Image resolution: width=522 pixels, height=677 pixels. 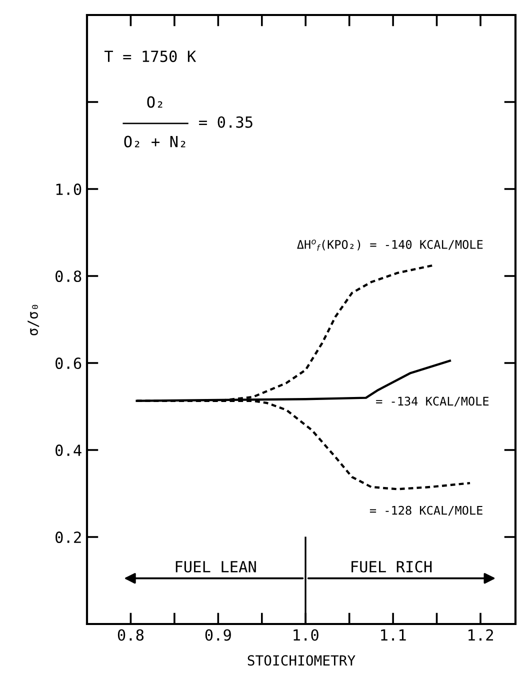 I want to click on annotation: = 0.35, so click(x=225, y=122).